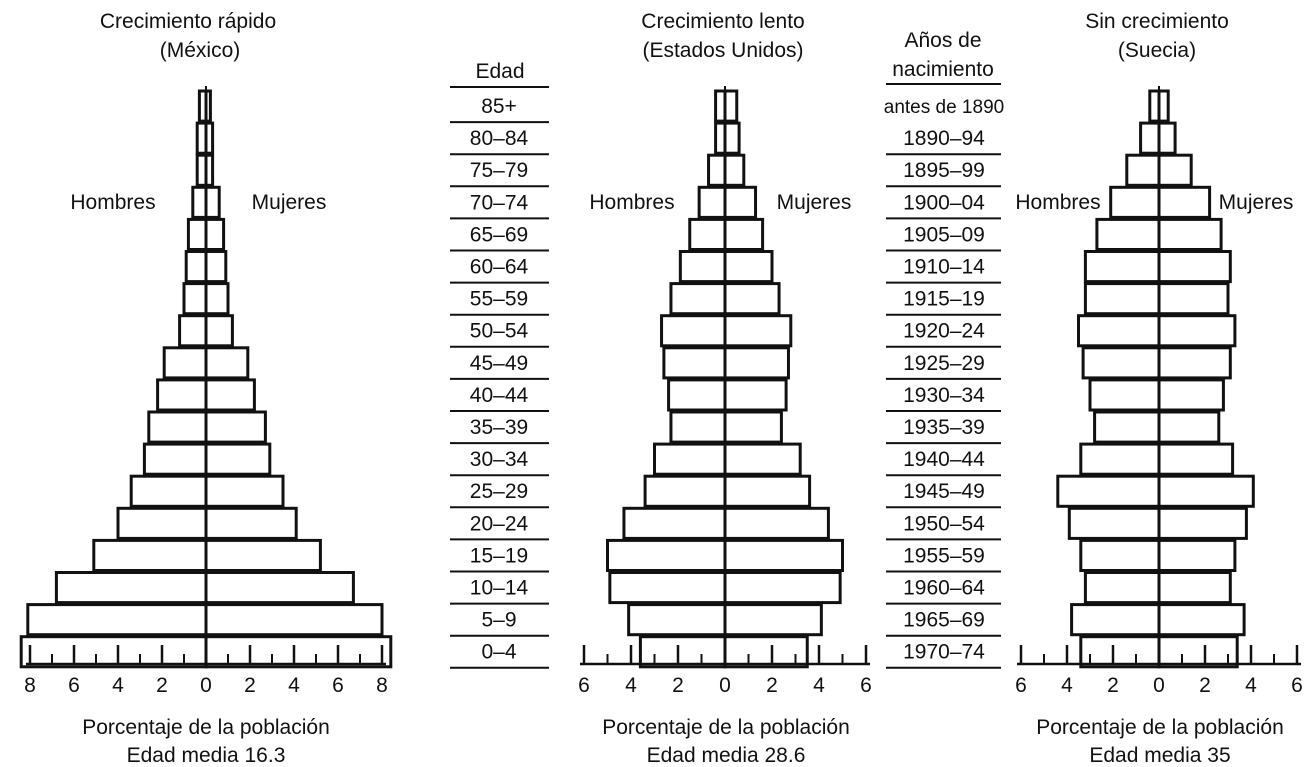 This screenshot has width=1311, height=767. What do you see at coordinates (1194, 363) in the screenshot?
I see `sweden-bar-women-45–49` at bounding box center [1194, 363].